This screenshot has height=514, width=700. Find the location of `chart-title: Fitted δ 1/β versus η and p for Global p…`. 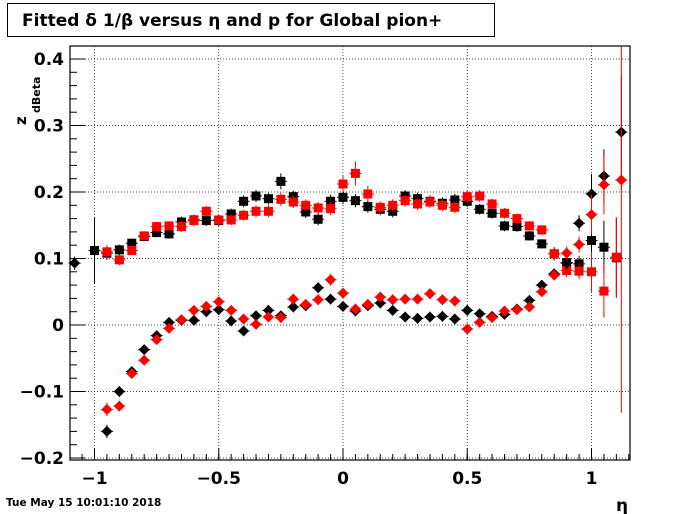

chart-title: Fitted δ 1/β versus η and p for Global p… is located at coordinates (232, 21).